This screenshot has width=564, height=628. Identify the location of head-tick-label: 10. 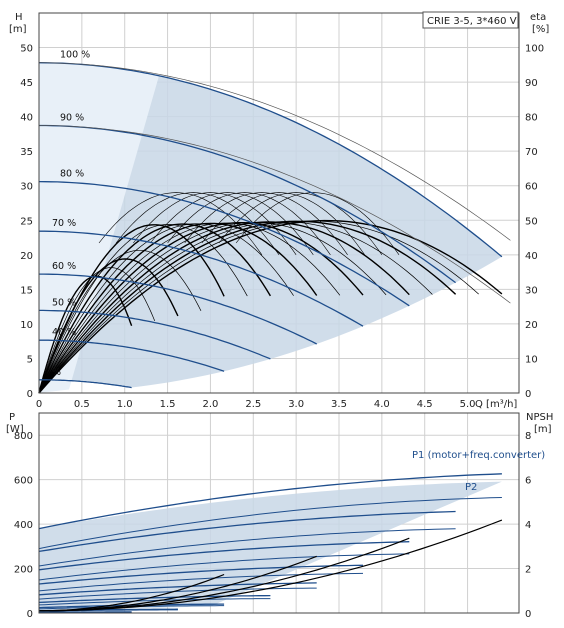
(26, 325).